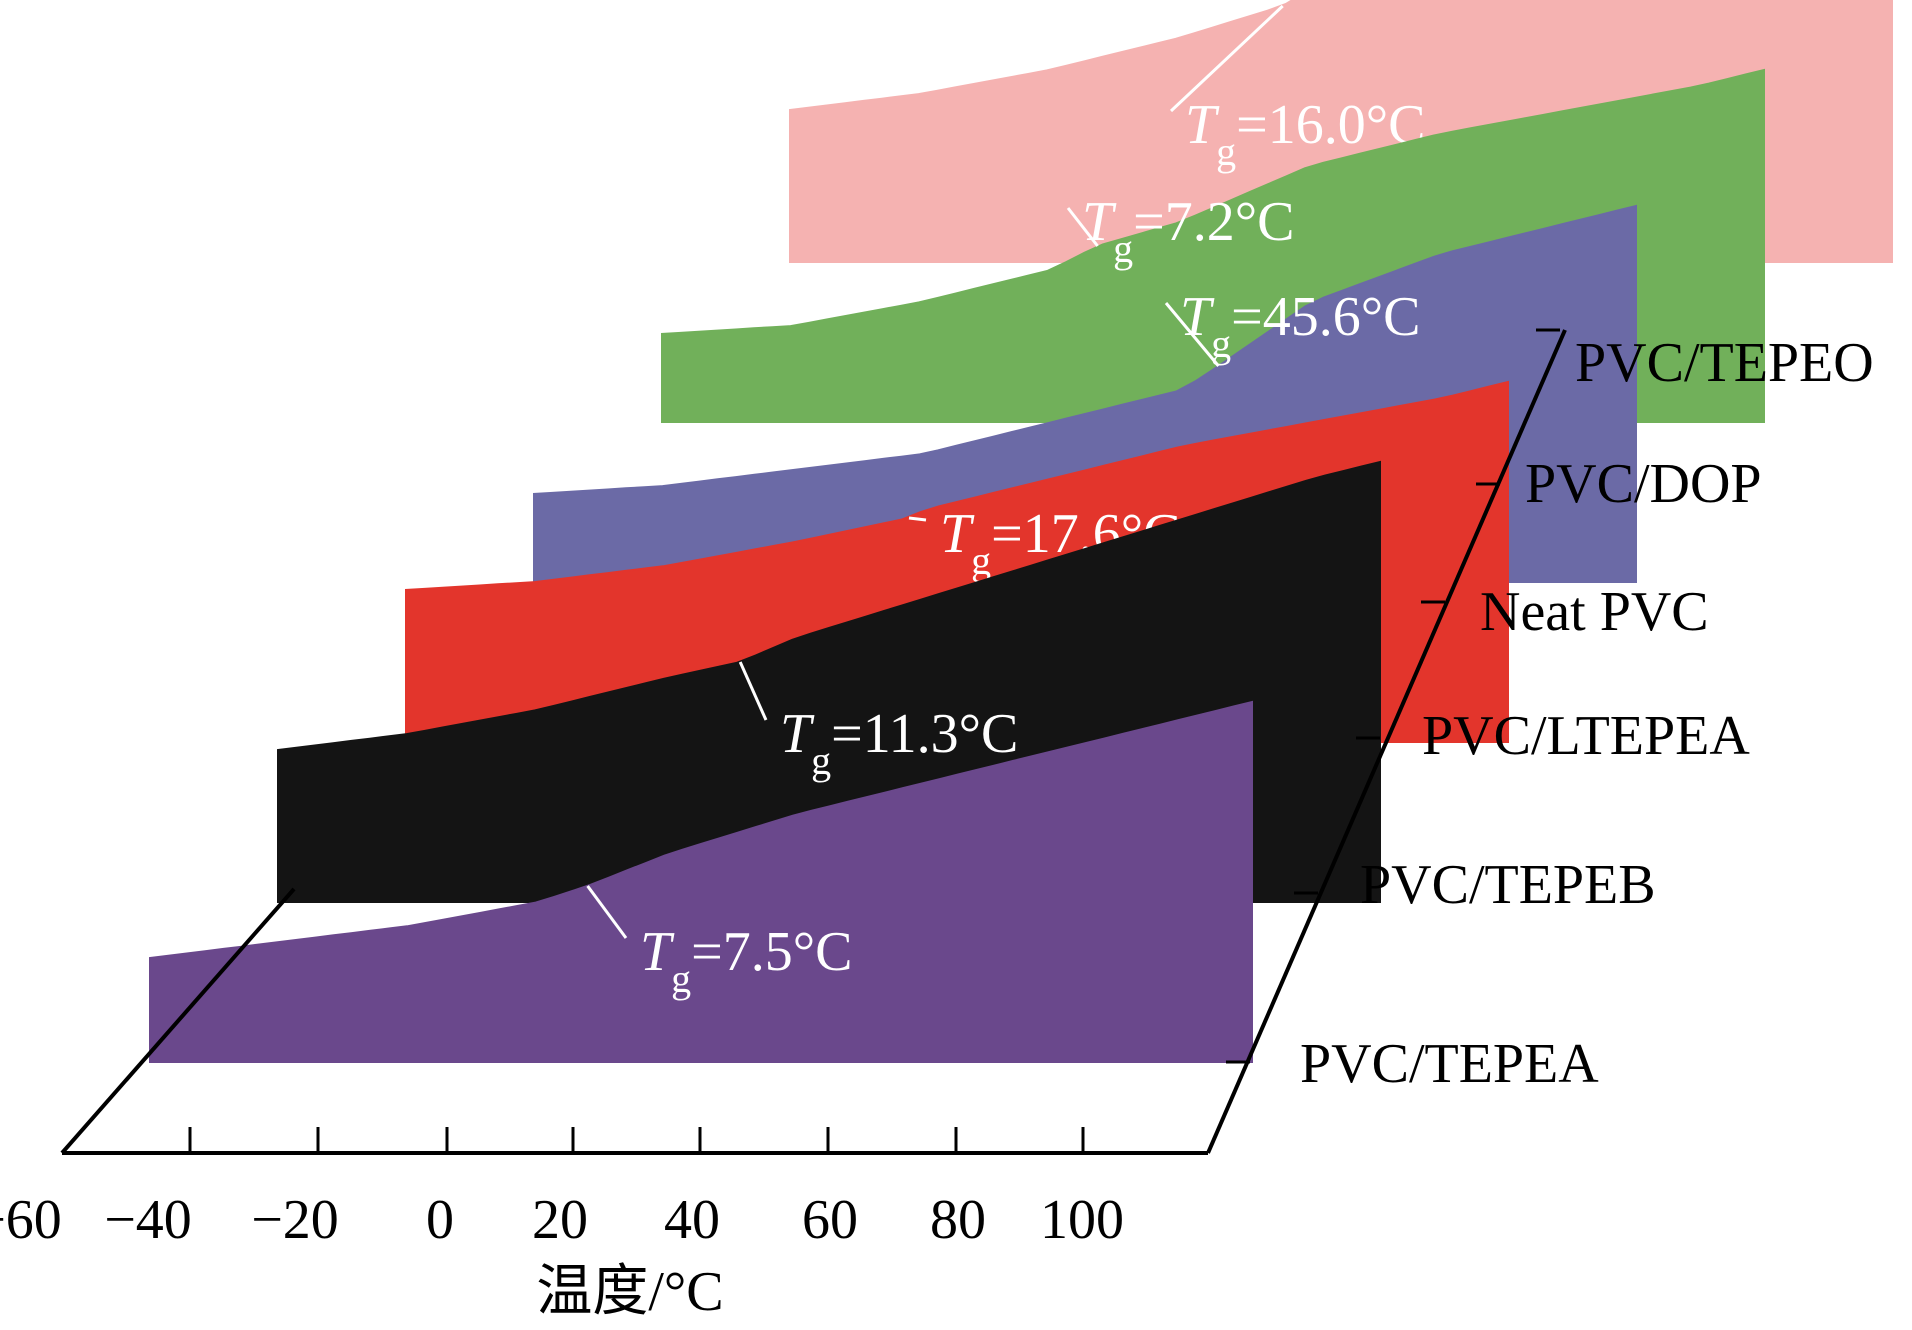 This screenshot has height=1330, width=1912. What do you see at coordinates (178, 1021) in the screenshot?
I see `x-axis-line` at bounding box center [178, 1021].